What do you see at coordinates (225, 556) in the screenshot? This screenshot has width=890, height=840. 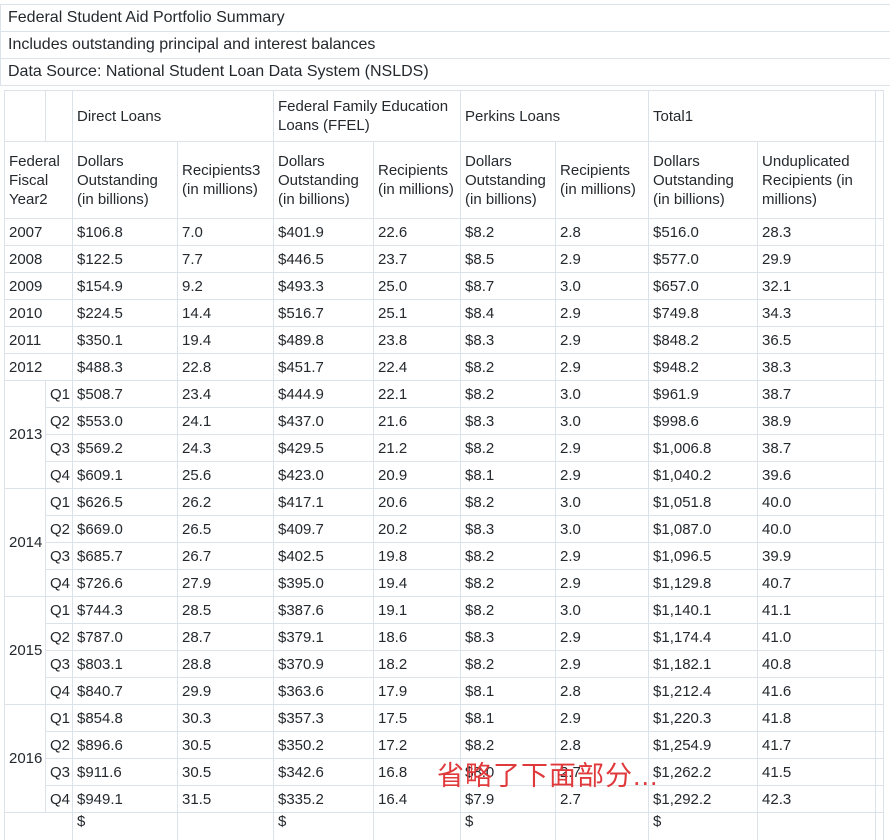 I see `data-cell: 26.7` at bounding box center [225, 556].